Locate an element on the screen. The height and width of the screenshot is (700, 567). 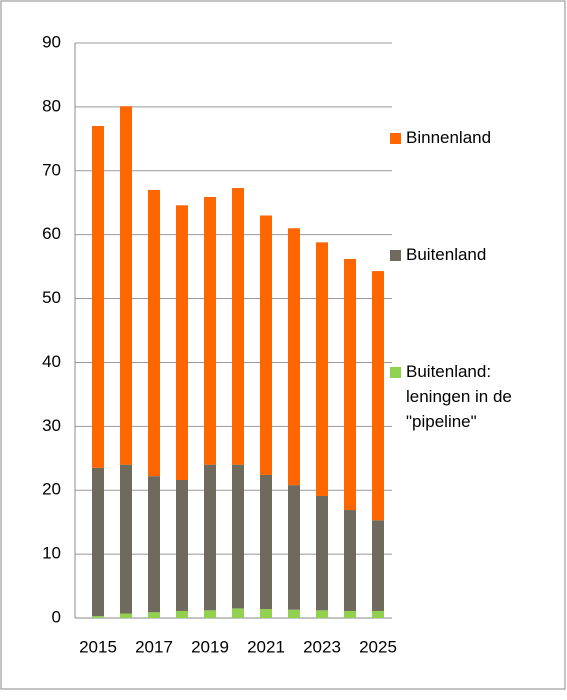
y-tick-label: 30 is located at coordinates (51, 425).